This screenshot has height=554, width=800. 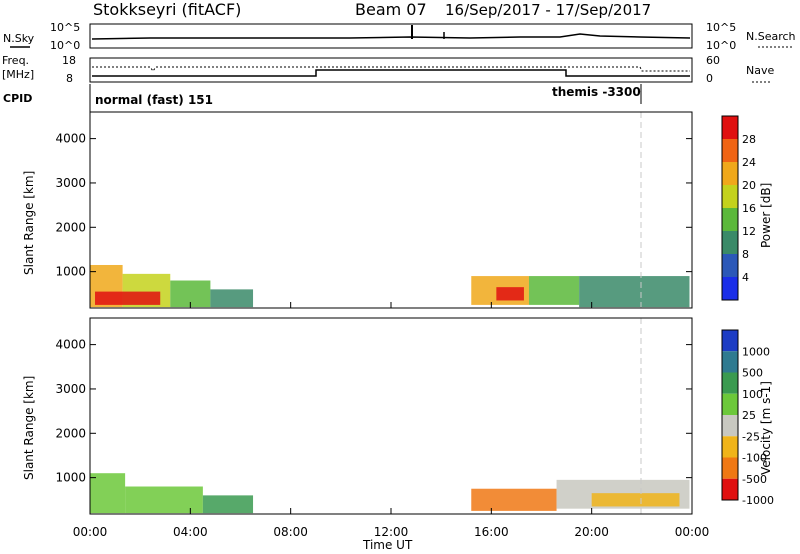 I want to click on colorbar-tick-label: -1000, so click(x=758, y=500).